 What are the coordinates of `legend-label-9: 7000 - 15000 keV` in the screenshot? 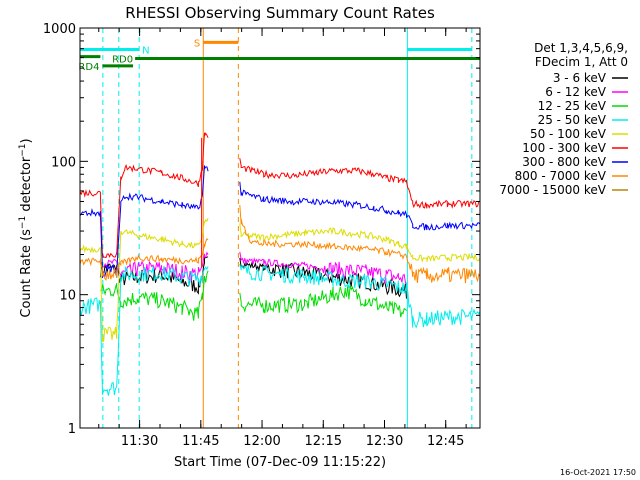 It's located at (552, 190).